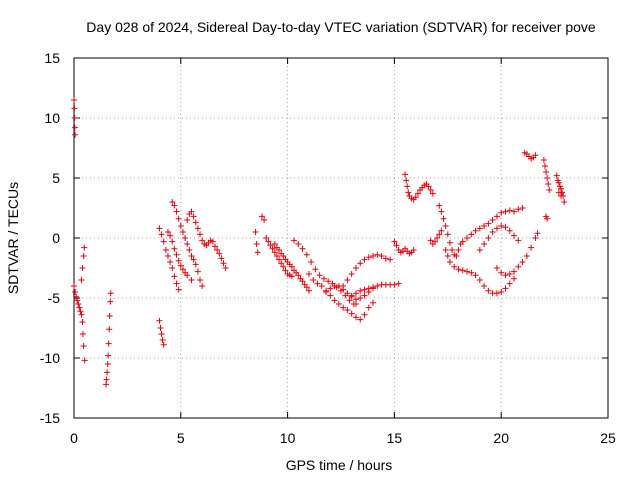 The width and height of the screenshot is (640, 480). What do you see at coordinates (192, 246) in the screenshot?
I see `series-arc-4.2-7.1h` at bounding box center [192, 246].